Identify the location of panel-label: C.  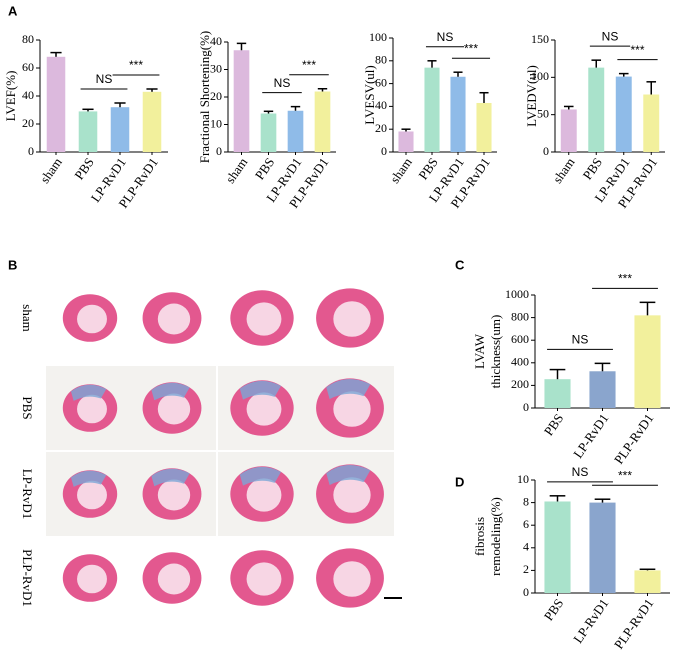
(460, 264).